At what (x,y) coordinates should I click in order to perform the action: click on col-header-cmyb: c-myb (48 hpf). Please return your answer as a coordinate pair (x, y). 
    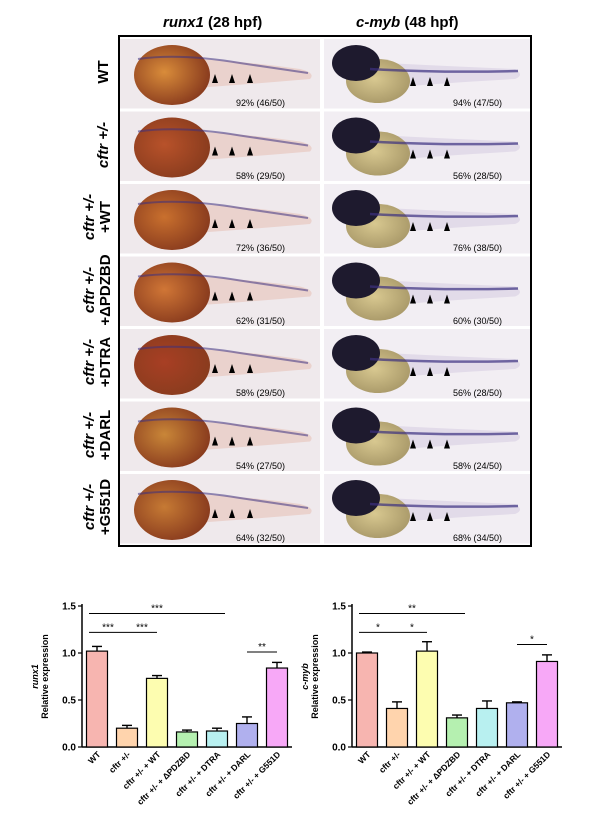
    Looking at the image, I should click on (407, 22).